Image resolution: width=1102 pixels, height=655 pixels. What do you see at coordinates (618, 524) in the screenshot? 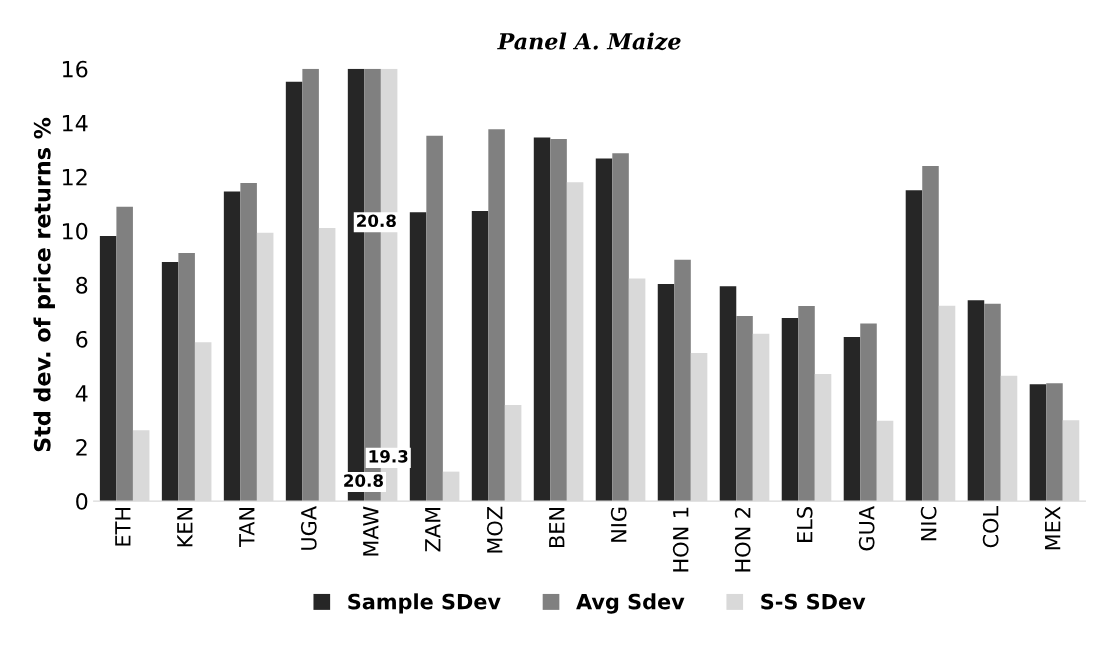
I see `x-tick-label: NIG` at bounding box center [618, 524].